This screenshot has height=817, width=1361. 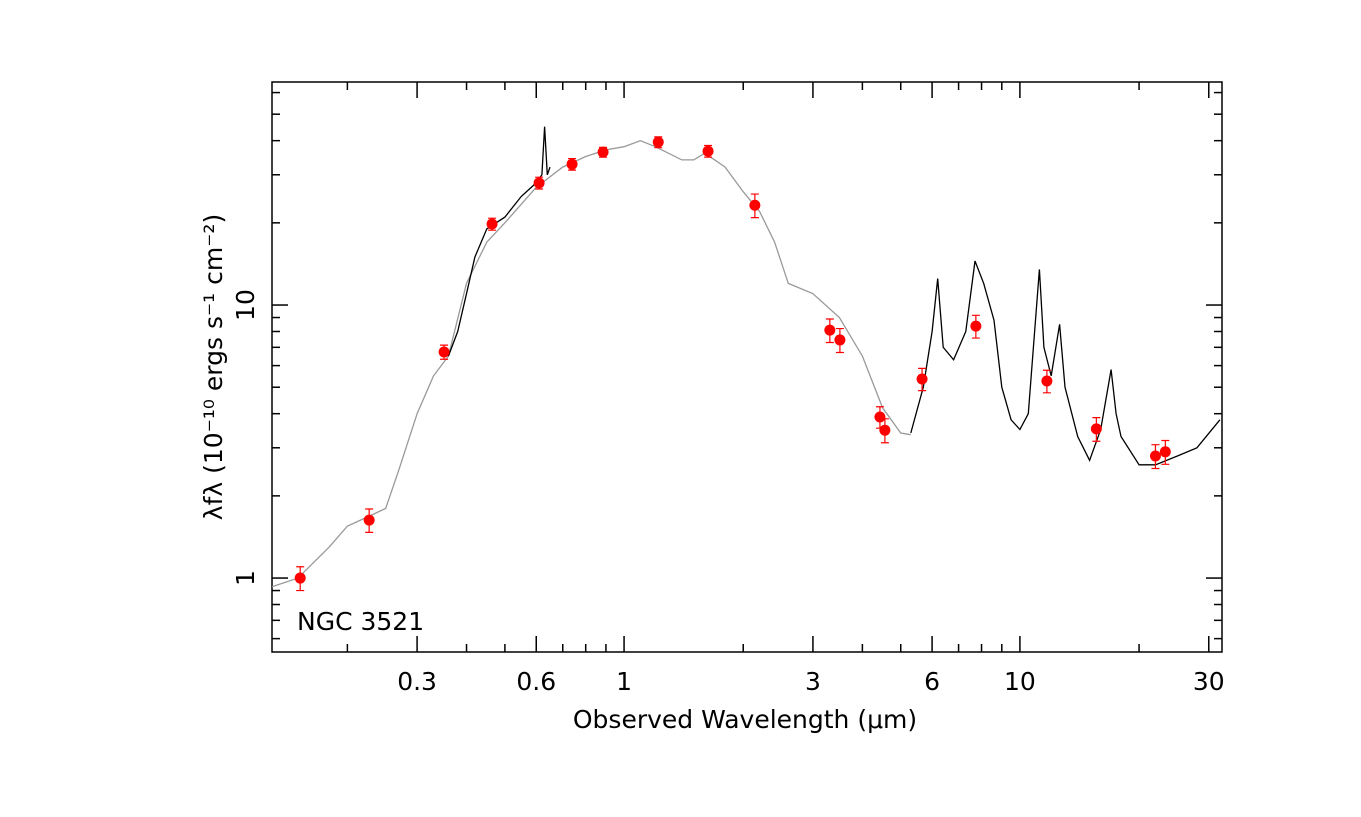 What do you see at coordinates (245, 578) in the screenshot?
I see `y-tick-label: 1` at bounding box center [245, 578].